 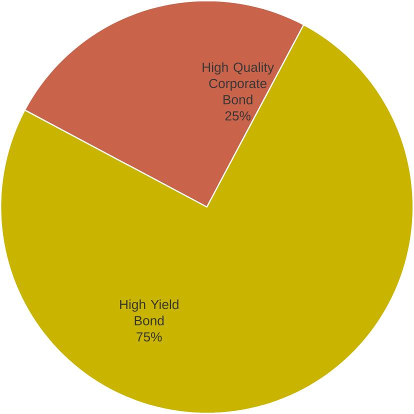 I want to click on data-label: 25%, so click(x=238, y=116).